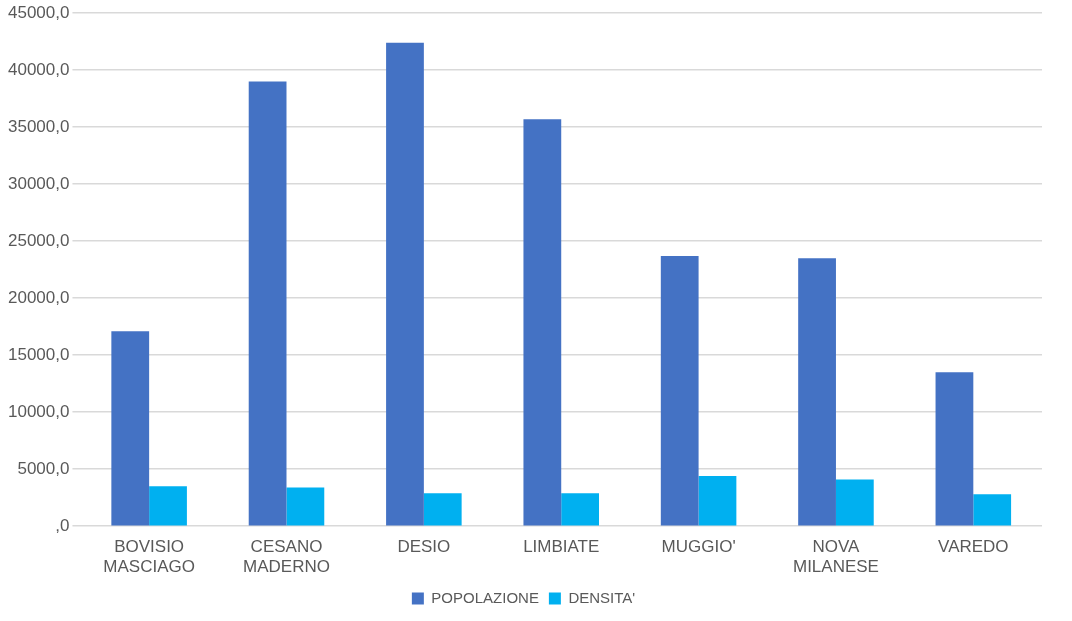 The width and height of the screenshot is (1072, 621). I want to click on y-tick-label: 45000,0, so click(39, 12).